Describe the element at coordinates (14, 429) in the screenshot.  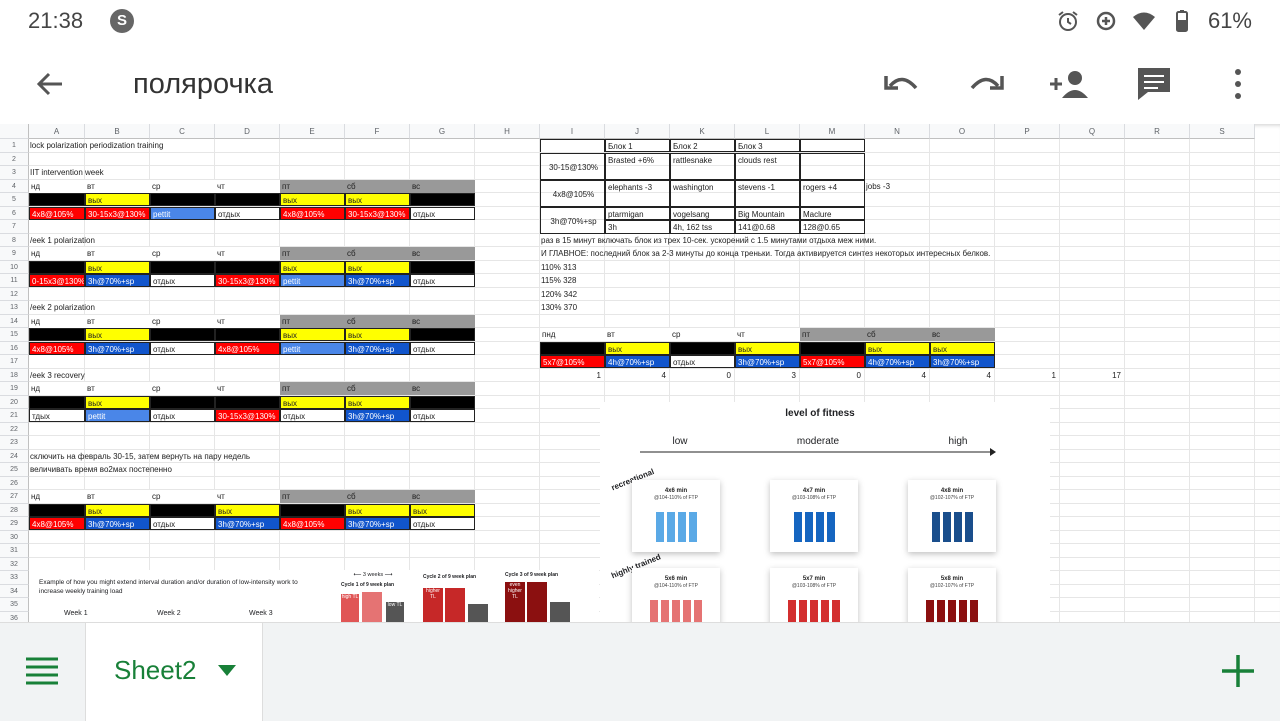
I see `row-header: 22` at that location.